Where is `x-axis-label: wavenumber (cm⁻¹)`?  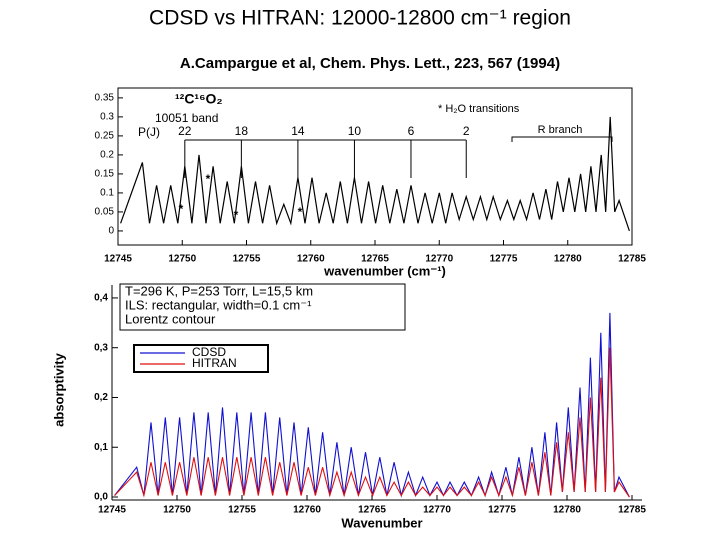
x-axis-label: wavenumber (cm⁻¹) is located at coordinates (384, 270).